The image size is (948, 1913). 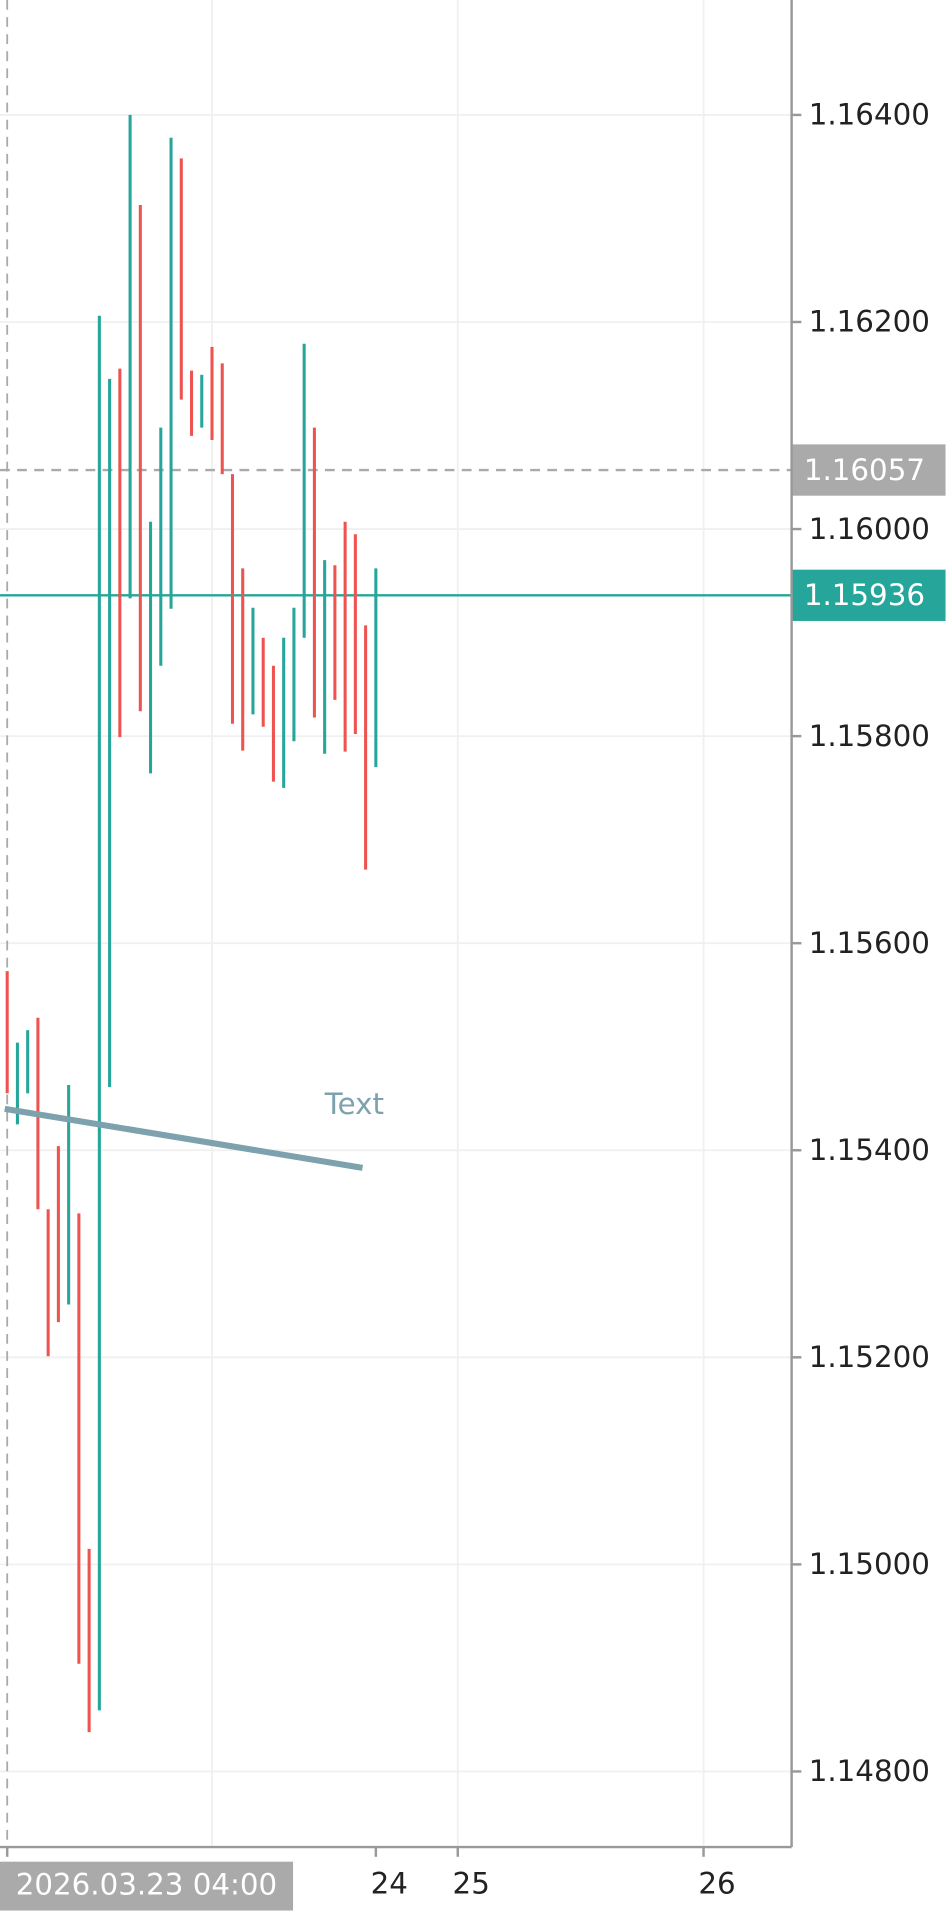 What do you see at coordinates (864, 470) in the screenshot?
I see `price-label: 1.16057` at bounding box center [864, 470].